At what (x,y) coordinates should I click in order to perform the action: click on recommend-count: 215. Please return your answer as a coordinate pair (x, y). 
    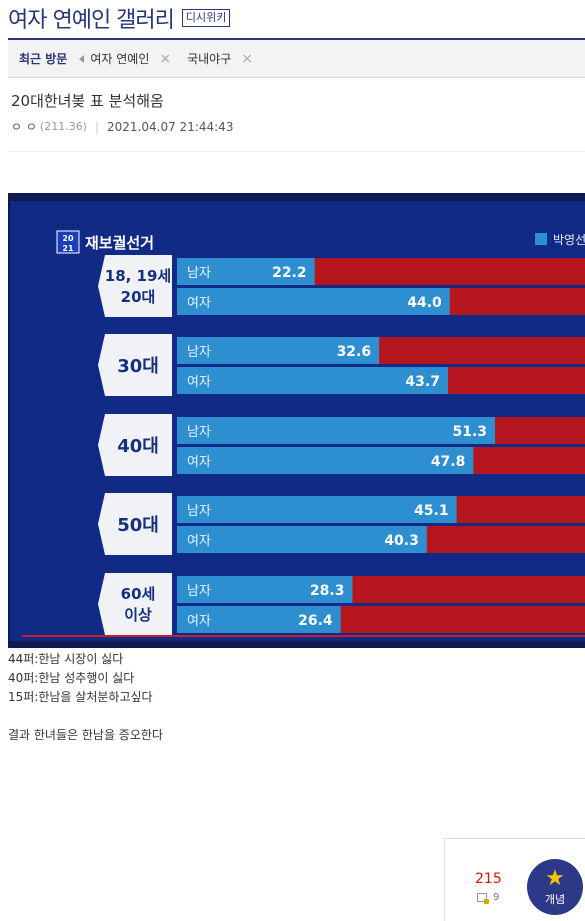
    Looking at the image, I should click on (488, 879).